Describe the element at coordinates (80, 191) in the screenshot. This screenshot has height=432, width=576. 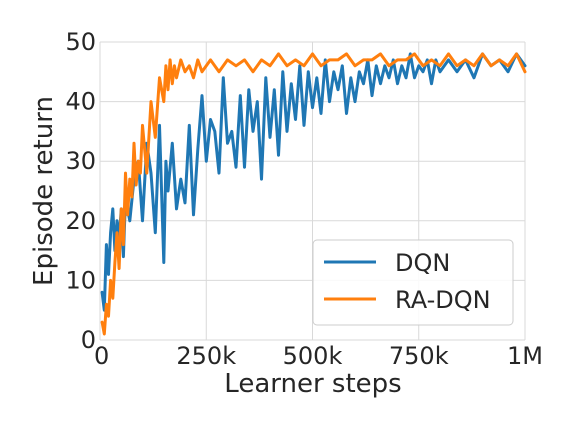
I see `y-tick-labels: 0 10 20 30 40 50` at that location.